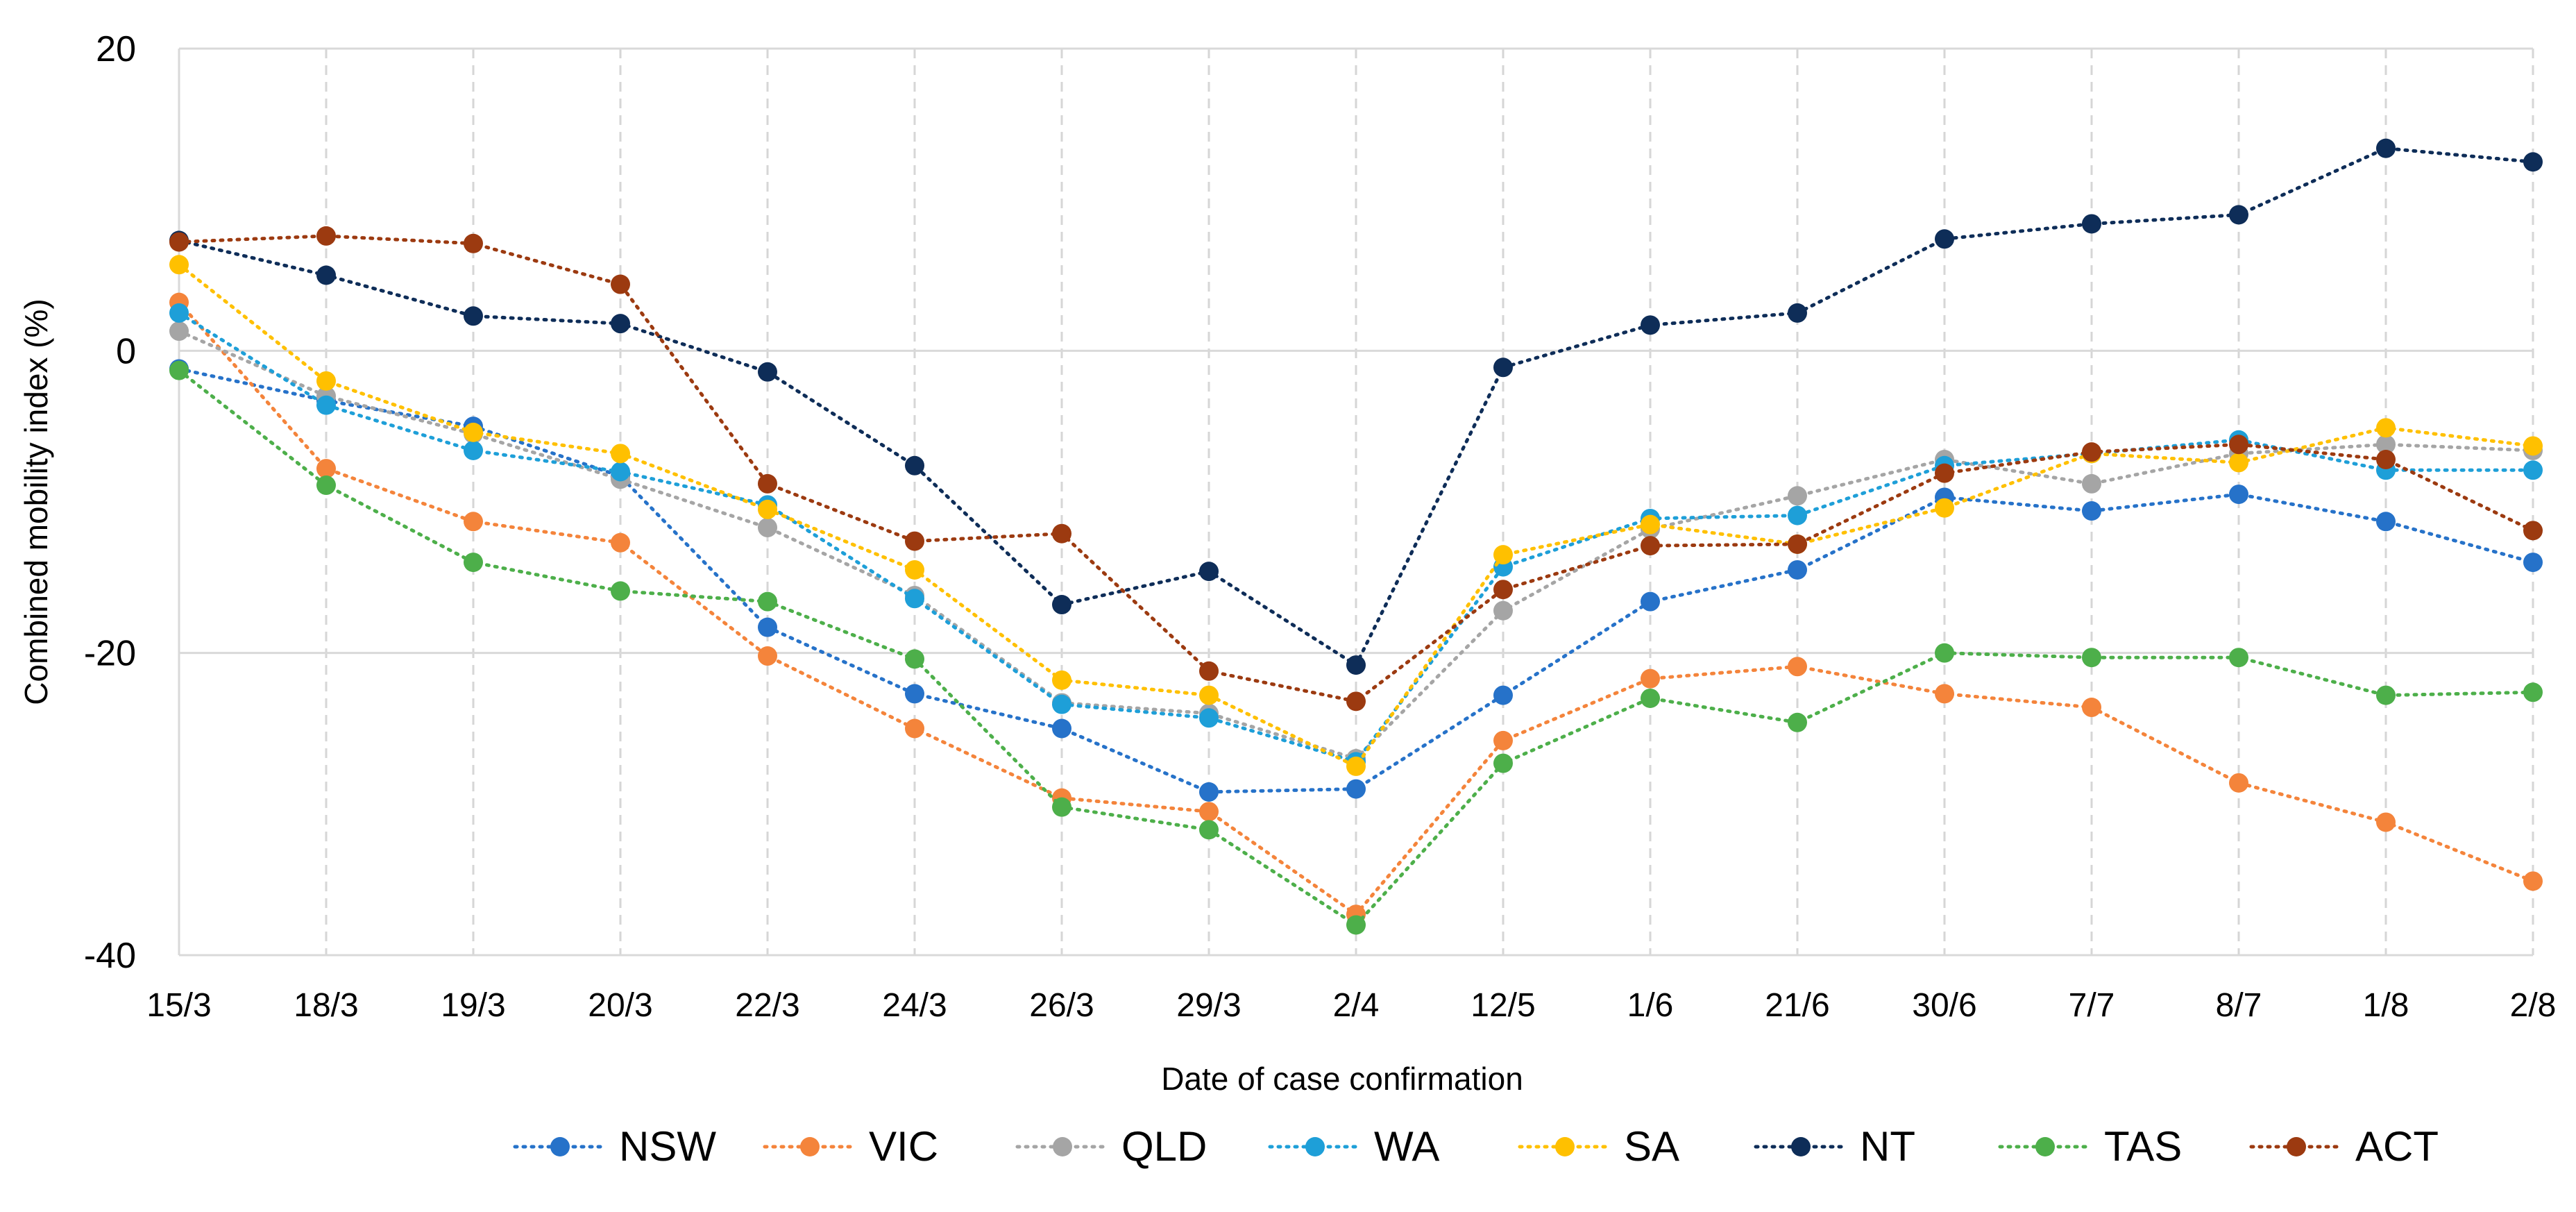 Image resolution: width=2576 pixels, height=1212 pixels. Describe the element at coordinates (560, 1146) in the screenshot. I see `legend-marker-nsw` at that location.